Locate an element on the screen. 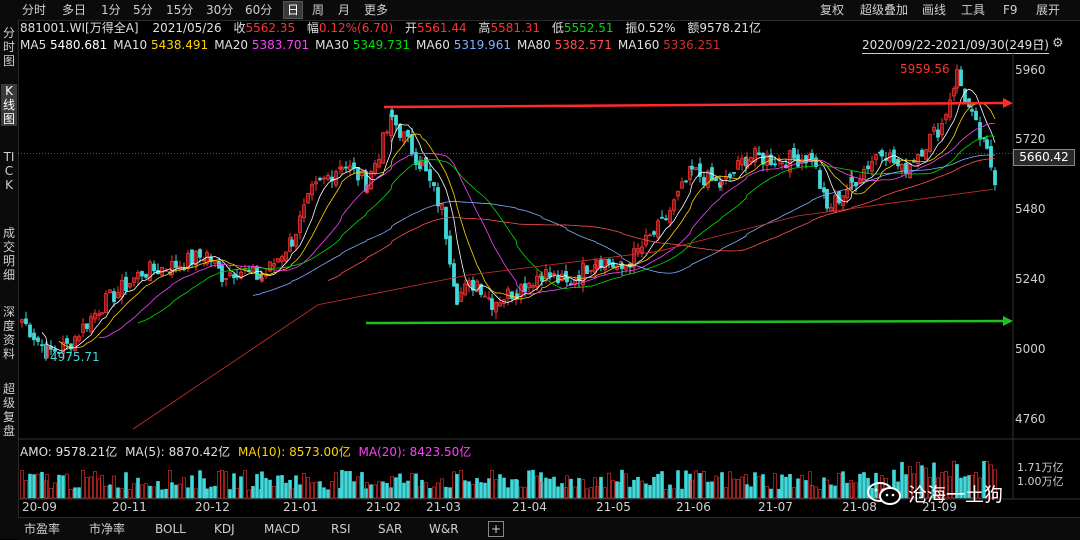 Image resolution: width=1080 pixels, height=540 pixels. tab-wr: W&R is located at coordinates (444, 529).